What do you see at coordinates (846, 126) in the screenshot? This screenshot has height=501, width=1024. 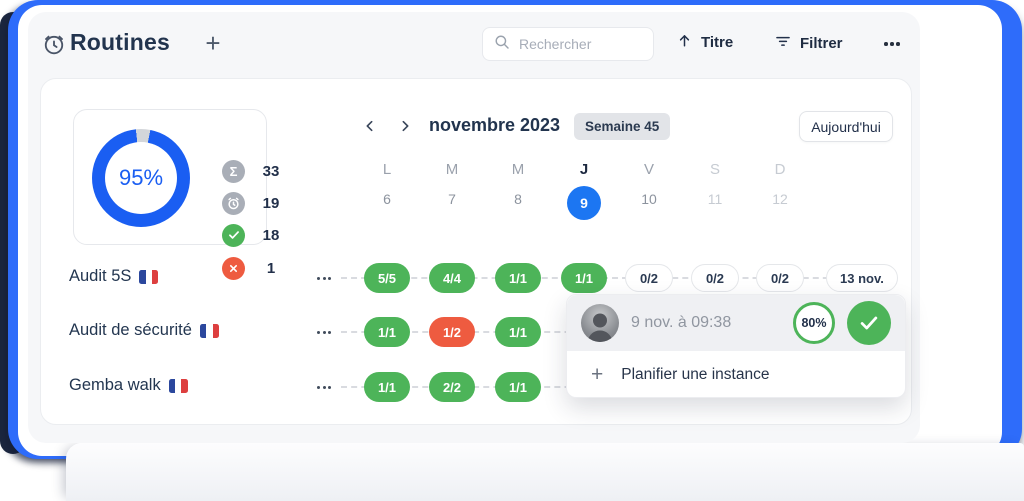 I see `today-button: Aujourd'hui` at bounding box center [846, 126].